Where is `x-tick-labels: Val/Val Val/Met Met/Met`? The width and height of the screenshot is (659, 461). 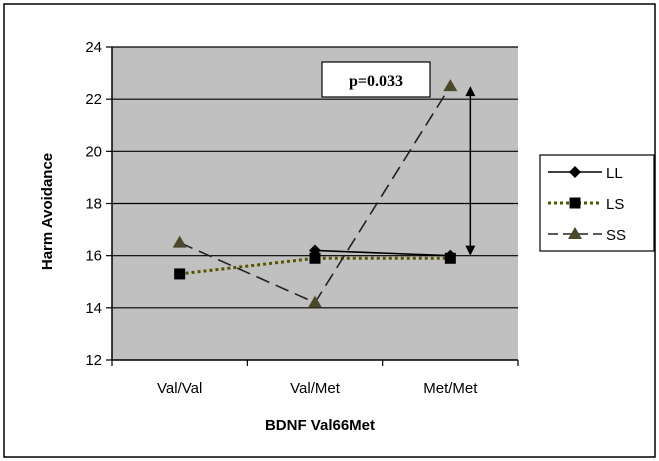 x-tick-labels: Val/Val Val/Met Met/Met is located at coordinates (317, 388).